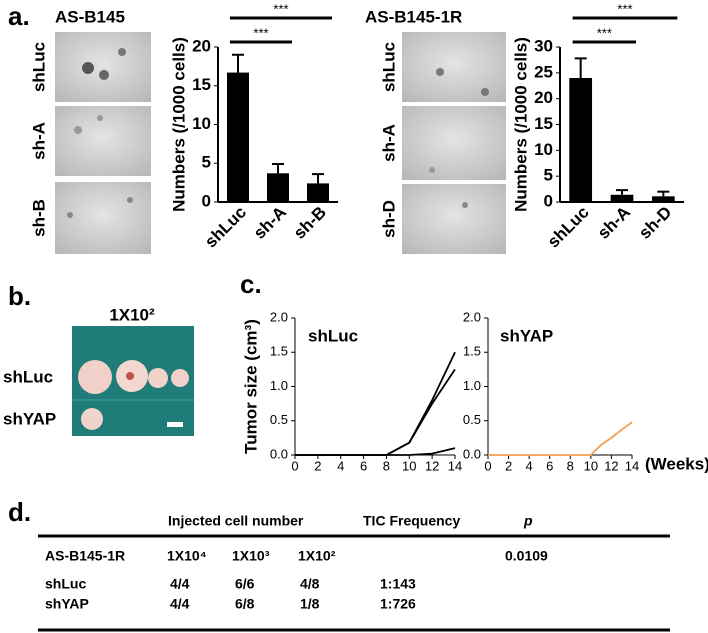 The width and height of the screenshot is (708, 633). I want to click on chart-title: AS-B145, so click(90, 16).